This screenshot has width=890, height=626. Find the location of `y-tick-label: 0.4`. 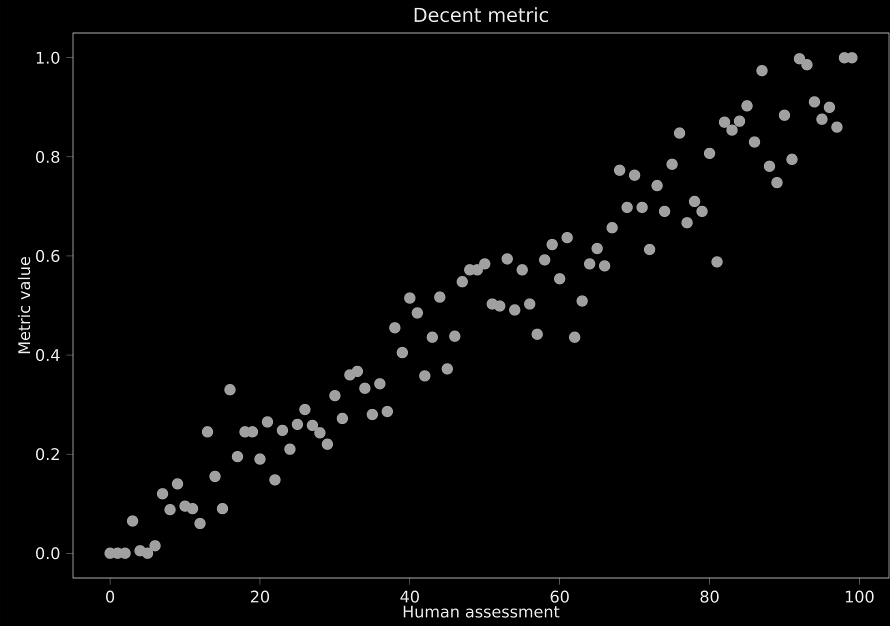

y-tick-label: 0.4 is located at coordinates (48, 355).